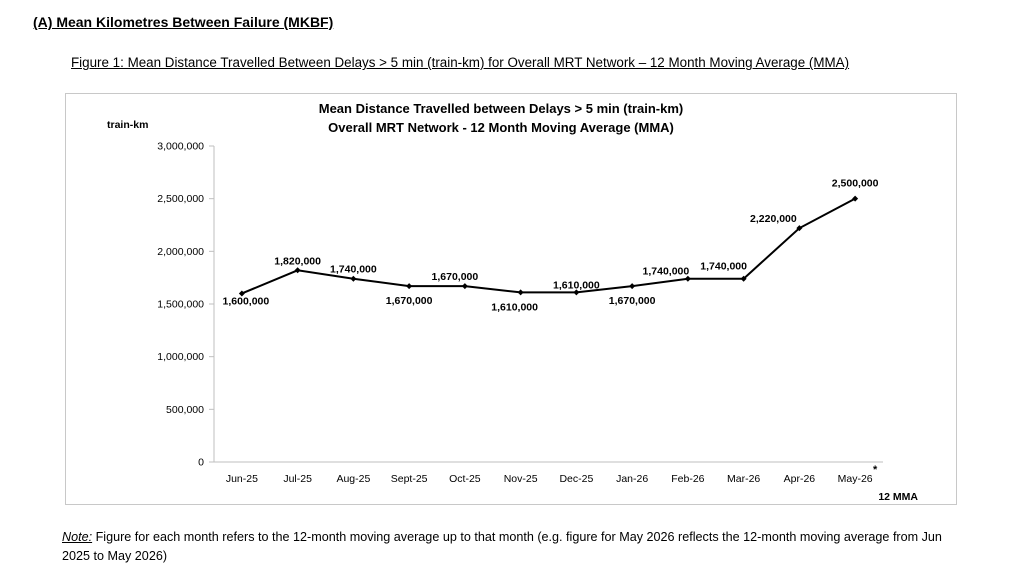 The image size is (1014, 581). Describe the element at coordinates (246, 301) in the screenshot. I see `data-label: 1,600,000` at that location.